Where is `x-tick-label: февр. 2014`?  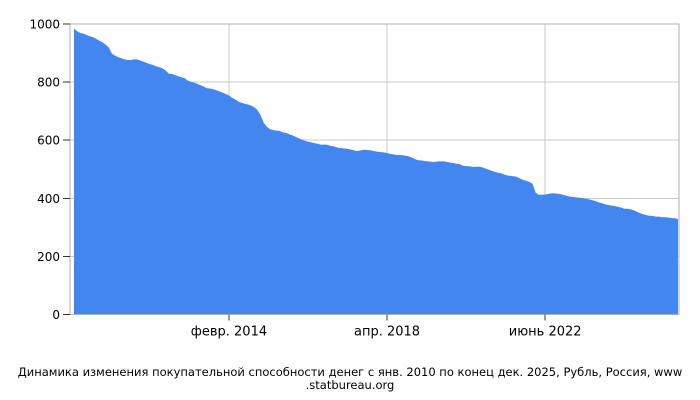 x-tick-label: февр. 2014 is located at coordinates (229, 332).